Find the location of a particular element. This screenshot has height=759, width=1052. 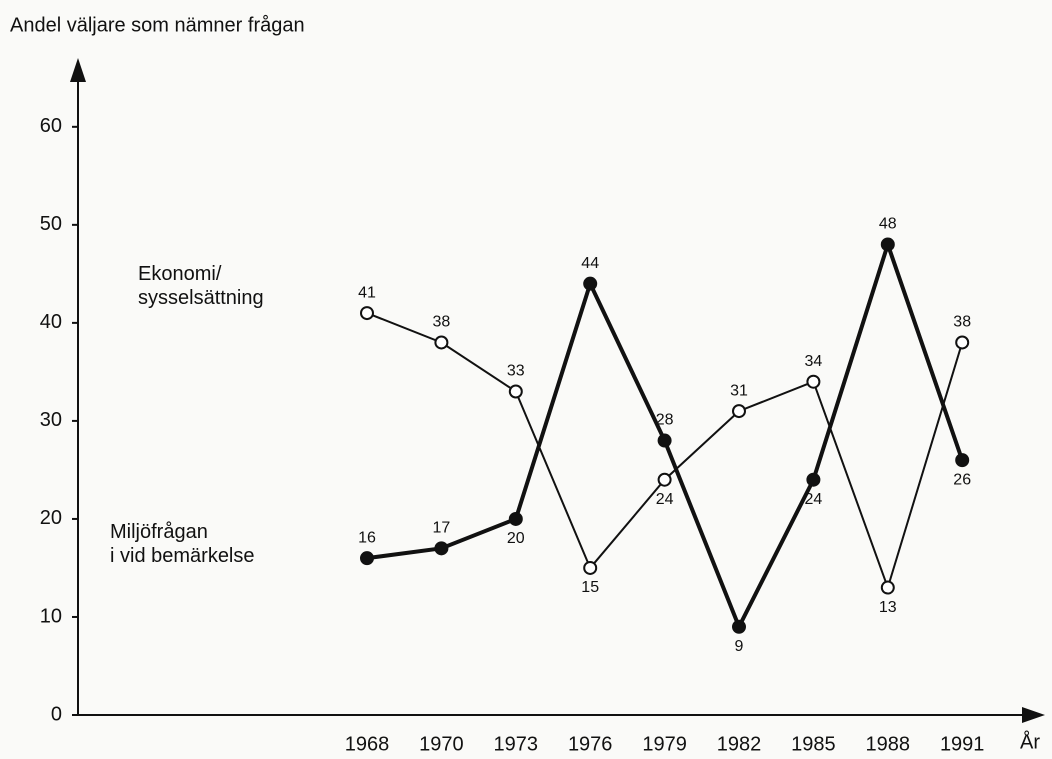

data-label: 34 is located at coordinates (814, 361).